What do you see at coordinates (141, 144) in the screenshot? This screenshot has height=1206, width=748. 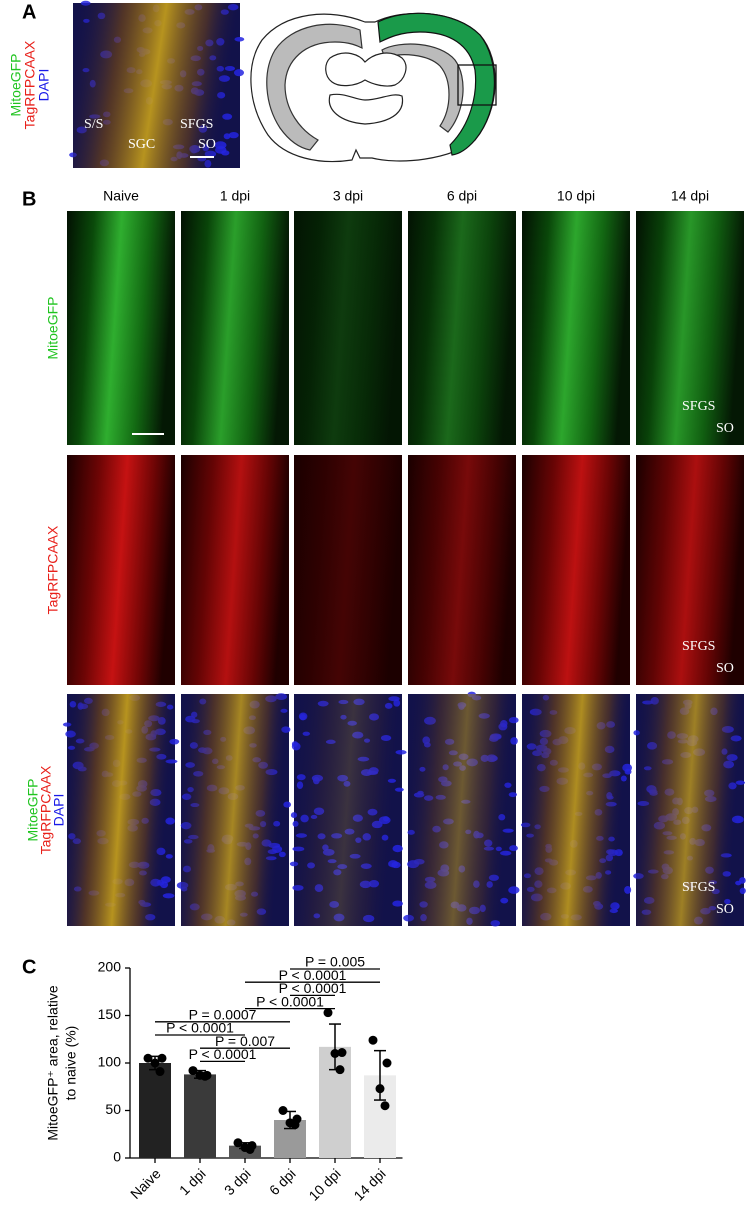 I see `region-label: SGC` at bounding box center [141, 144].